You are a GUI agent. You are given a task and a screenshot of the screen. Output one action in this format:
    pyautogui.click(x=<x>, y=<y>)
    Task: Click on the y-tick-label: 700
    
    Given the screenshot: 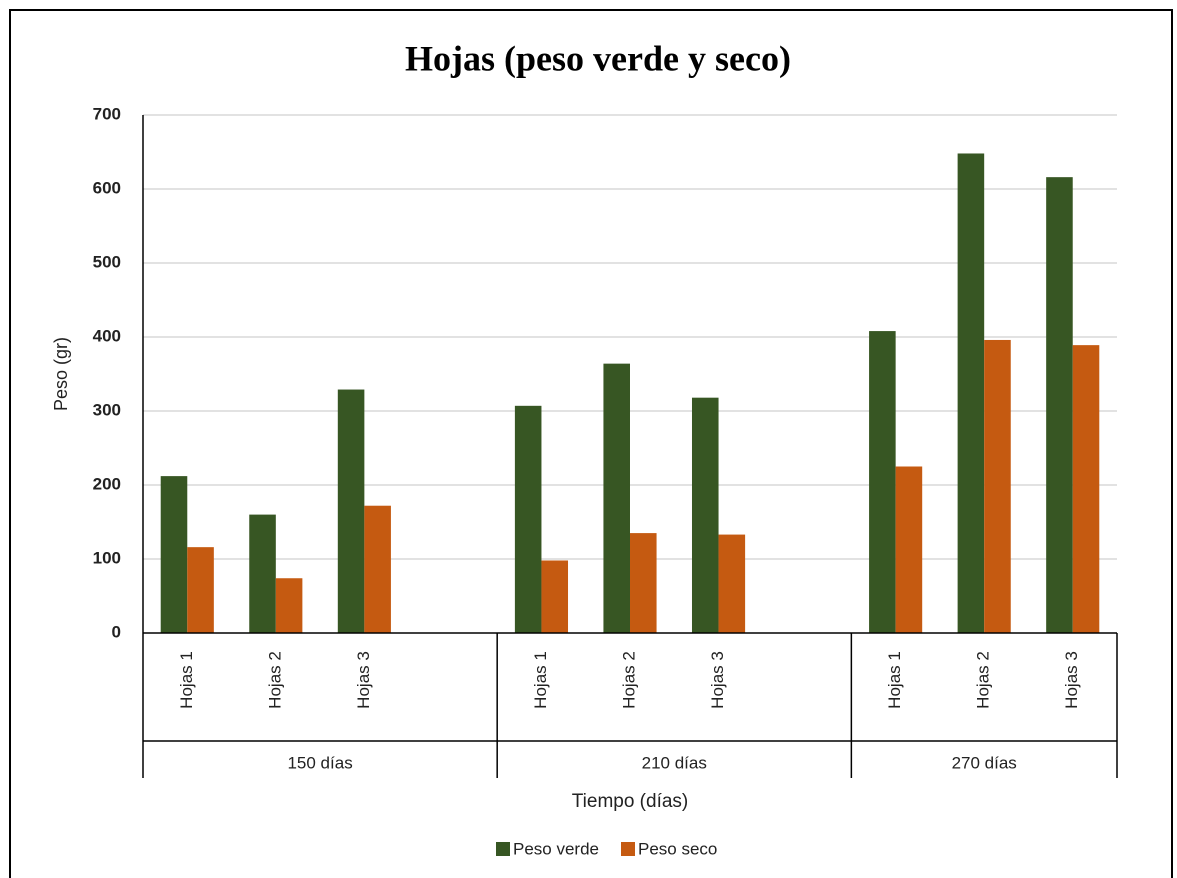 What is the action you would take?
    pyautogui.click(x=107, y=113)
    